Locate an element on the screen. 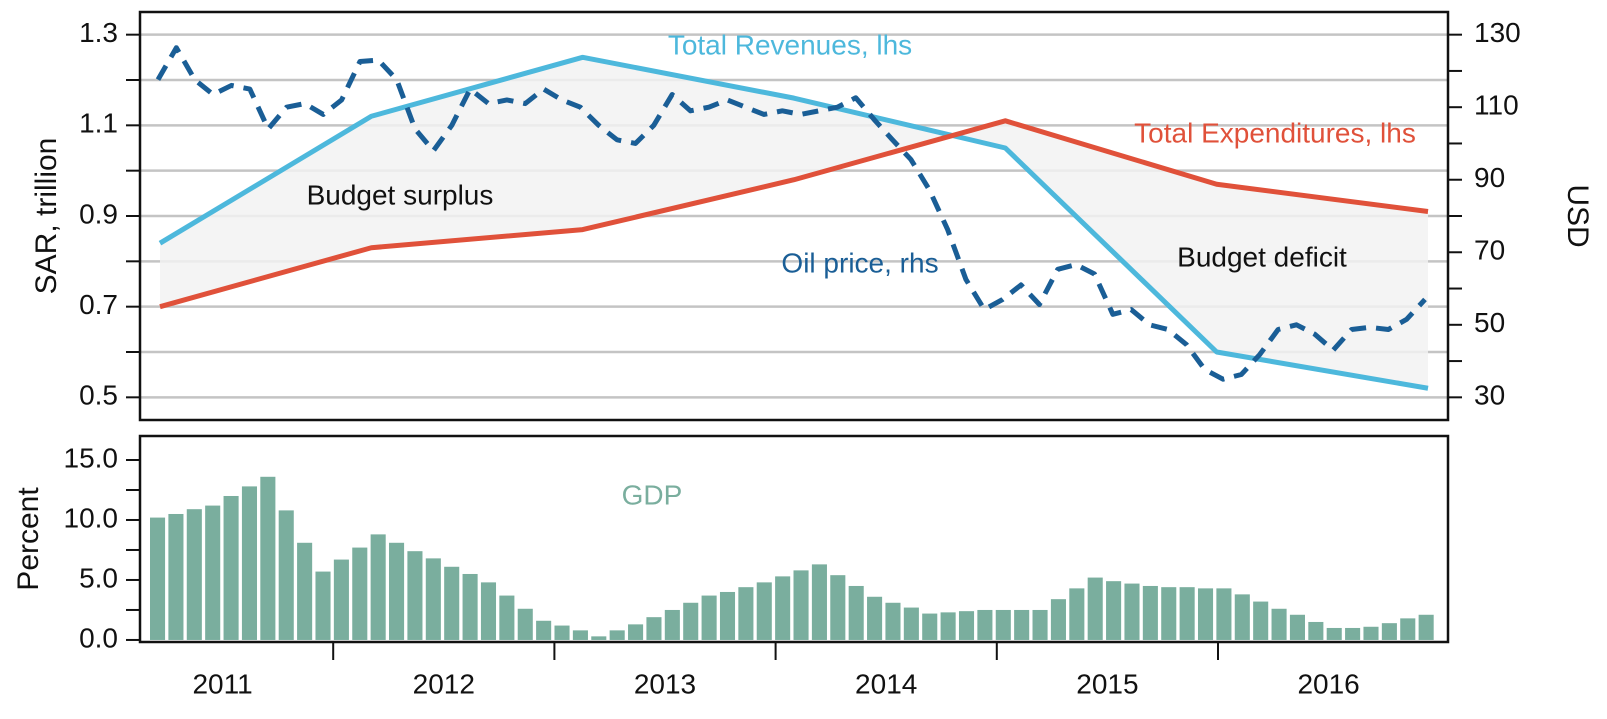 The height and width of the screenshot is (719, 1607). x-tick-label: 2016 is located at coordinates (1328, 683).